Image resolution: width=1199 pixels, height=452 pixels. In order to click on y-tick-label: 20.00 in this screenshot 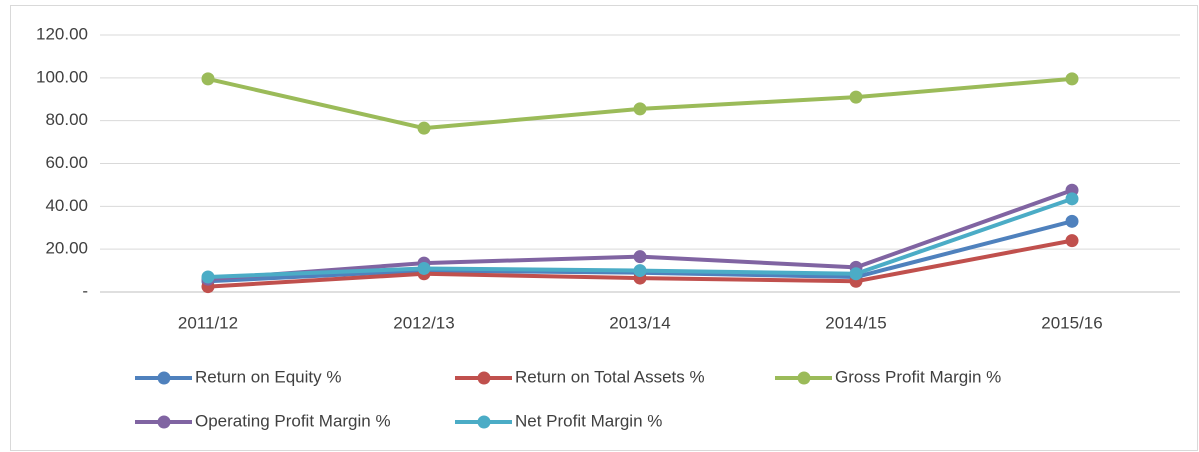, I will do `click(66, 248)`.